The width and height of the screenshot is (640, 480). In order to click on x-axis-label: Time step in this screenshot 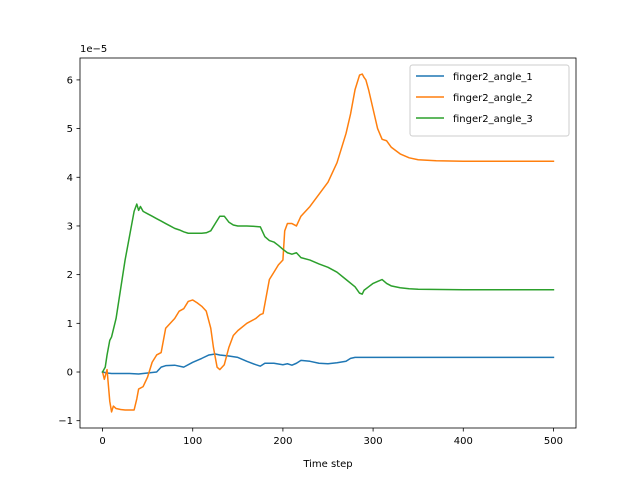, I will do `click(327, 464)`.